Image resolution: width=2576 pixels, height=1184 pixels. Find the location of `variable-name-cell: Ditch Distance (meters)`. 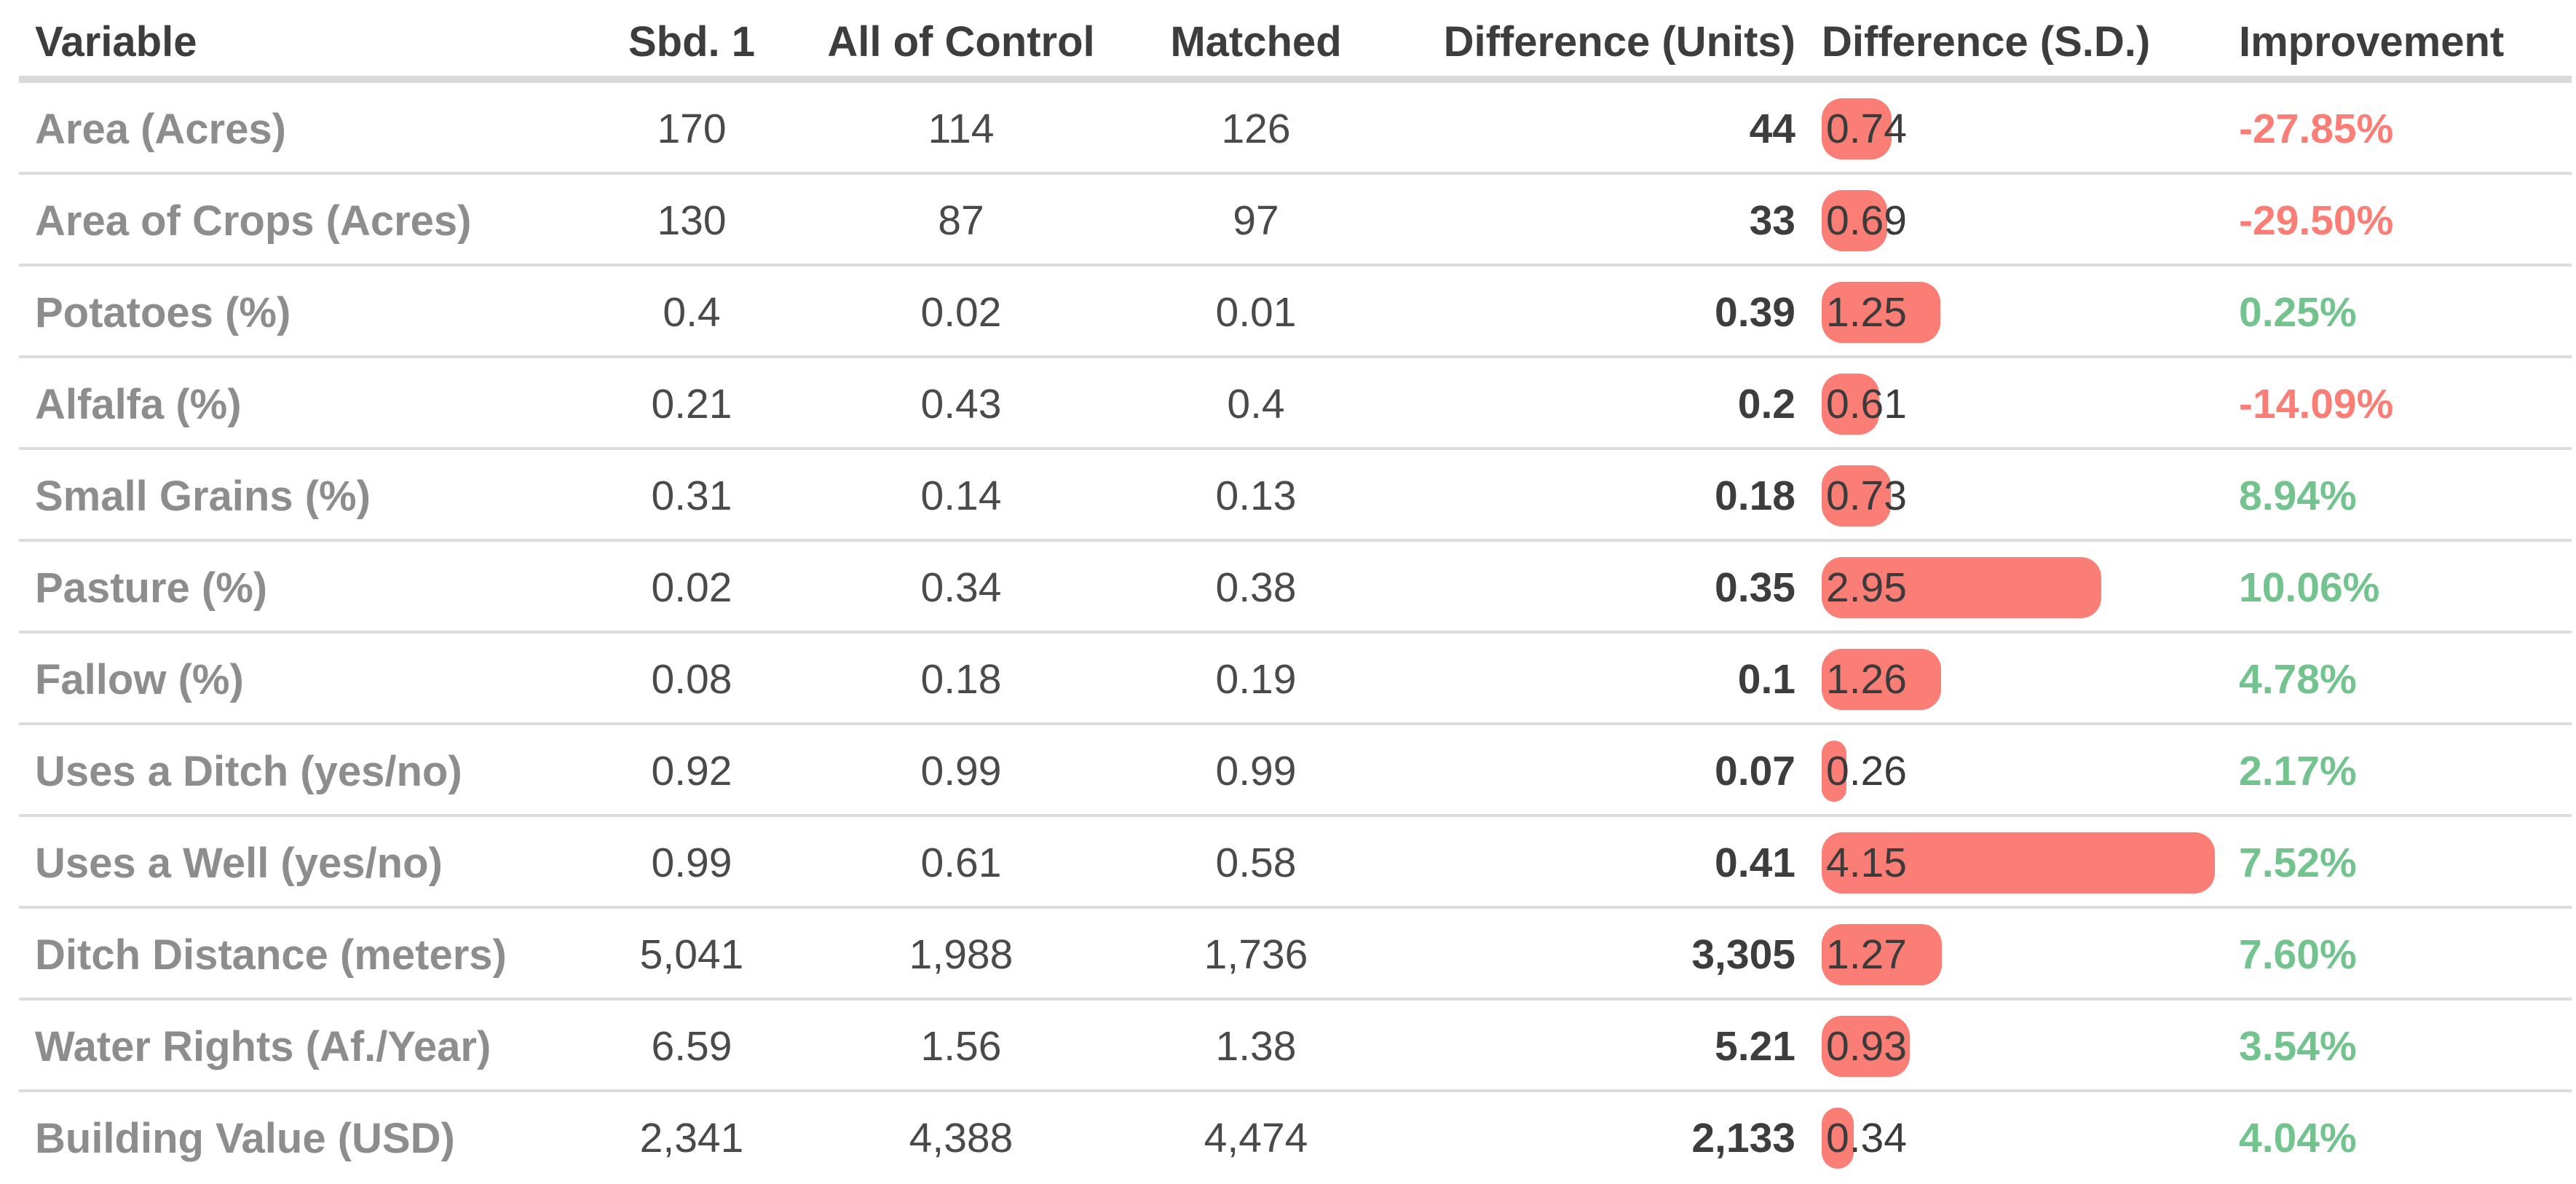

variable-name-cell: Ditch Distance (meters) is located at coordinates (271, 955).